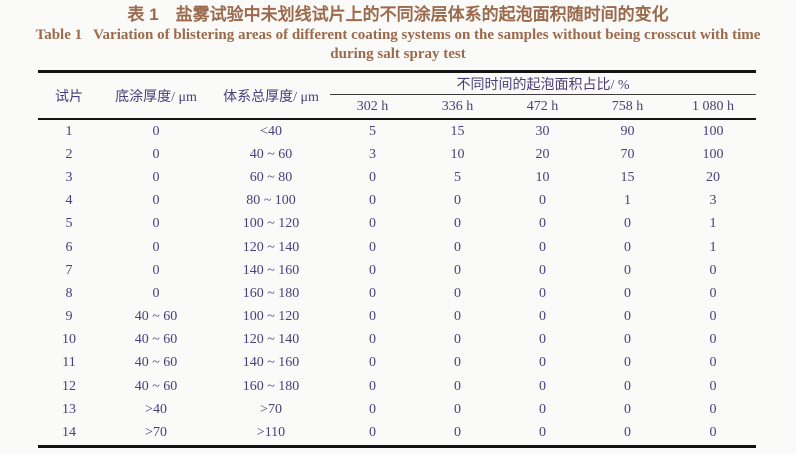 The height and width of the screenshot is (454, 796). Describe the element at coordinates (397, 177) in the screenshot. I see `table-row: 3 0 60 ~ 80 0 5 10 15 20` at that location.